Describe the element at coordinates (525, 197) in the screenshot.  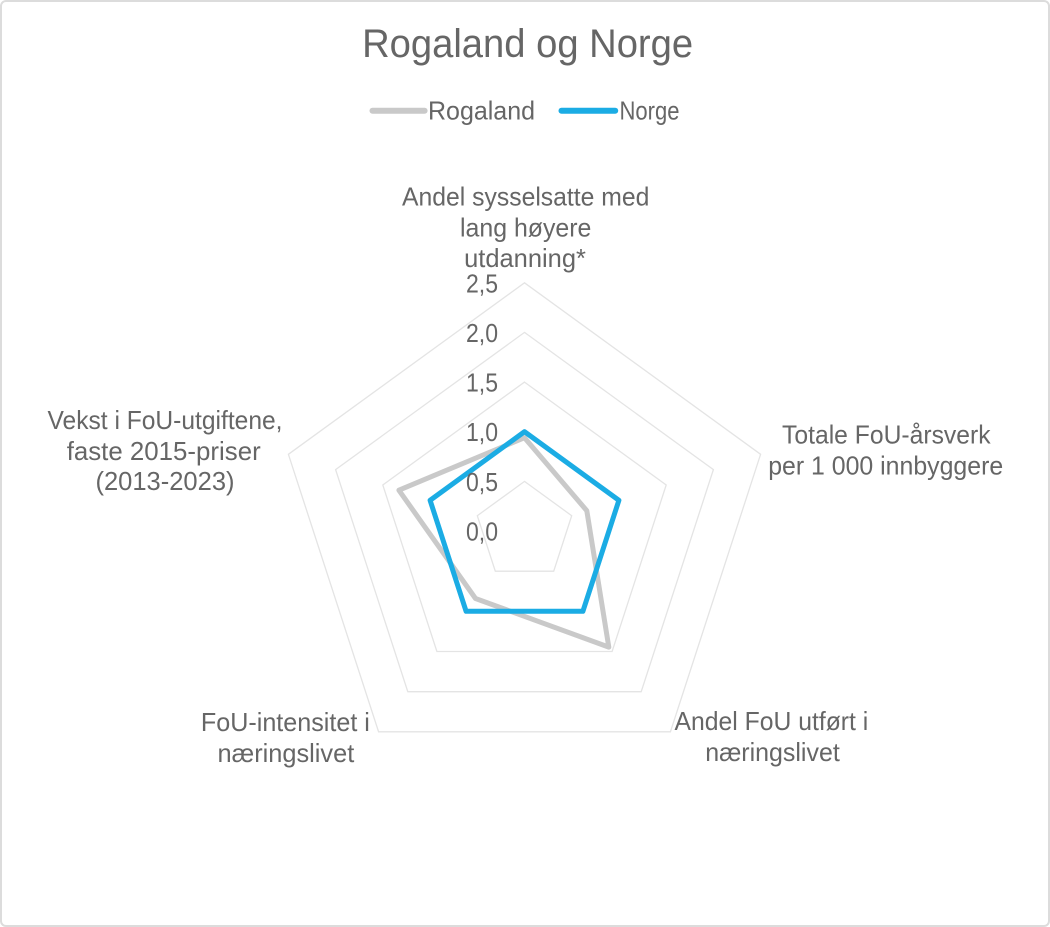
I see `svg-text: Andel sysselsatte med` at that location.